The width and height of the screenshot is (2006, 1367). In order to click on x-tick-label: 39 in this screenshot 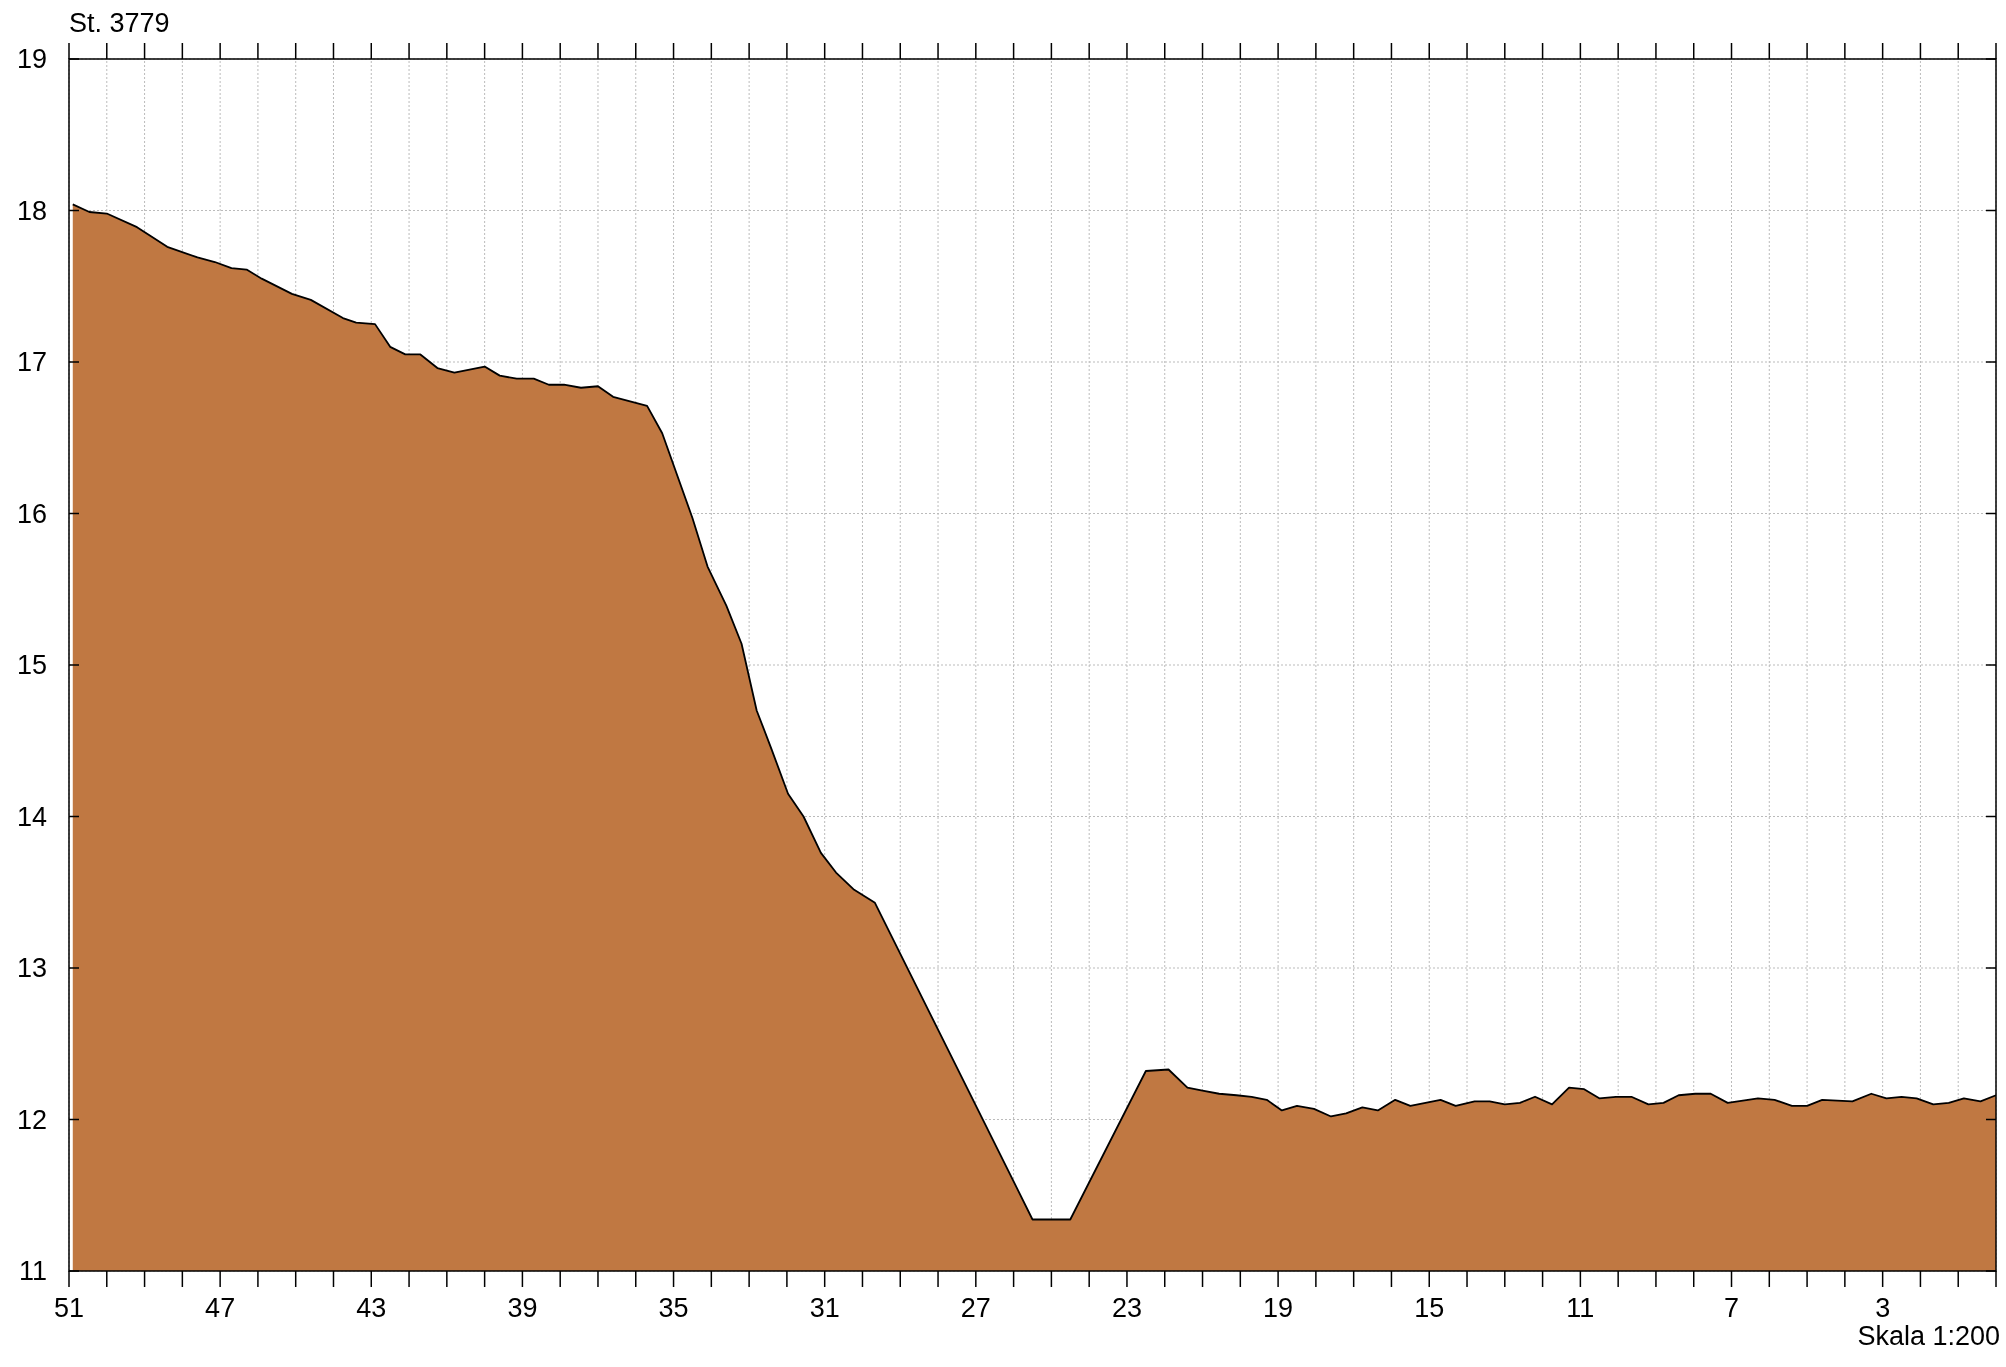, I will do `click(522, 1308)`.